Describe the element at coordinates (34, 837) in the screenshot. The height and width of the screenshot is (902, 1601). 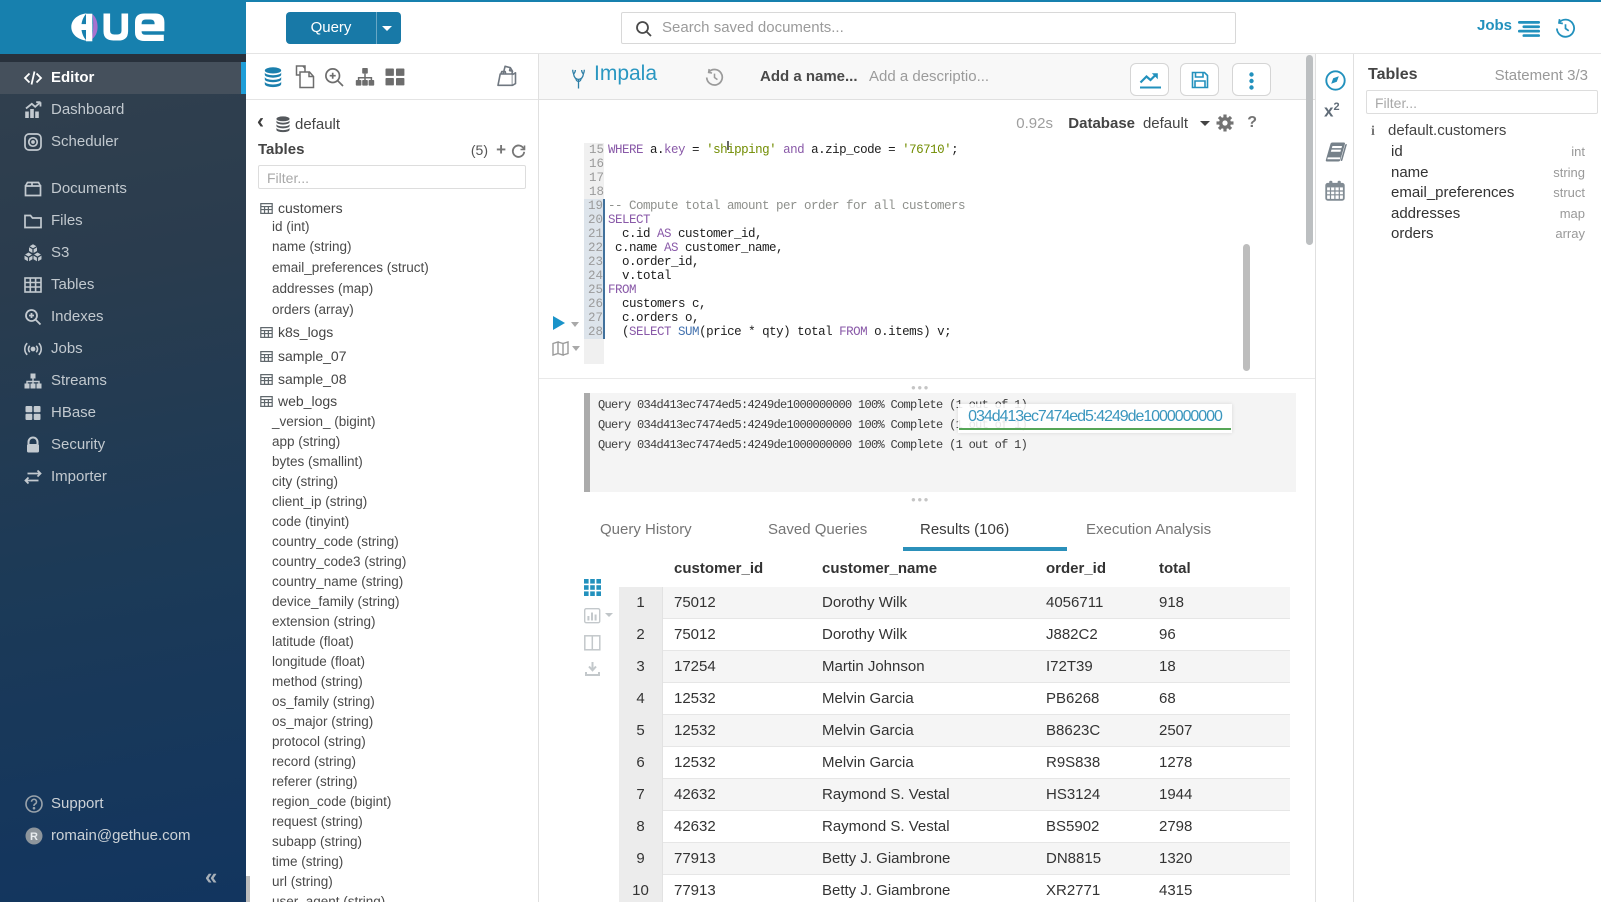
I see `svg-text: R` at that location.